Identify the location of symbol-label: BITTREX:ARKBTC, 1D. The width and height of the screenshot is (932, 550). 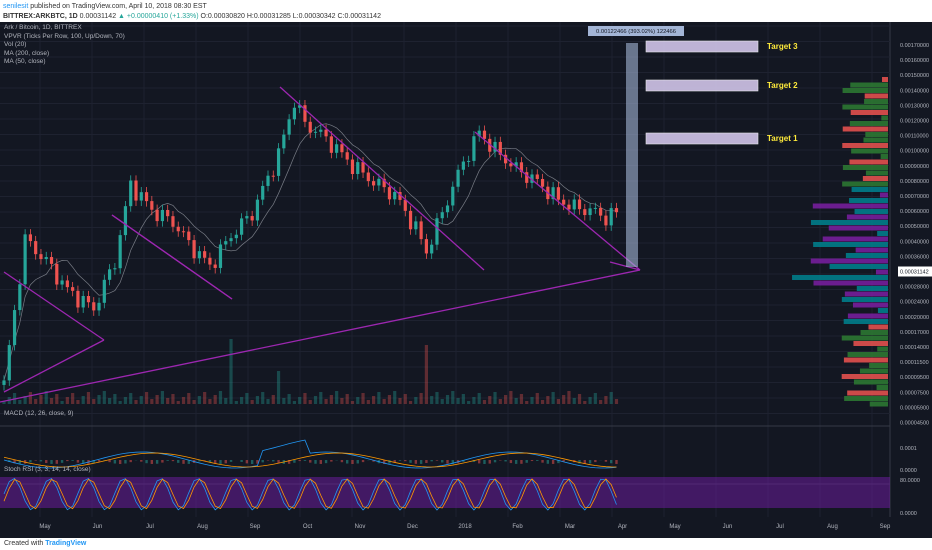
(40, 16).